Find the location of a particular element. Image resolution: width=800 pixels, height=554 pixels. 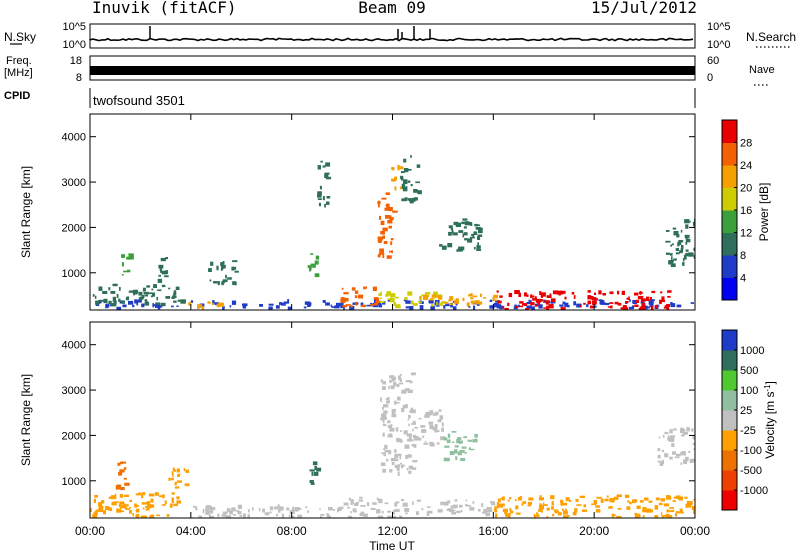

n-sky-tick-top: 10^5 is located at coordinates (74, 27).